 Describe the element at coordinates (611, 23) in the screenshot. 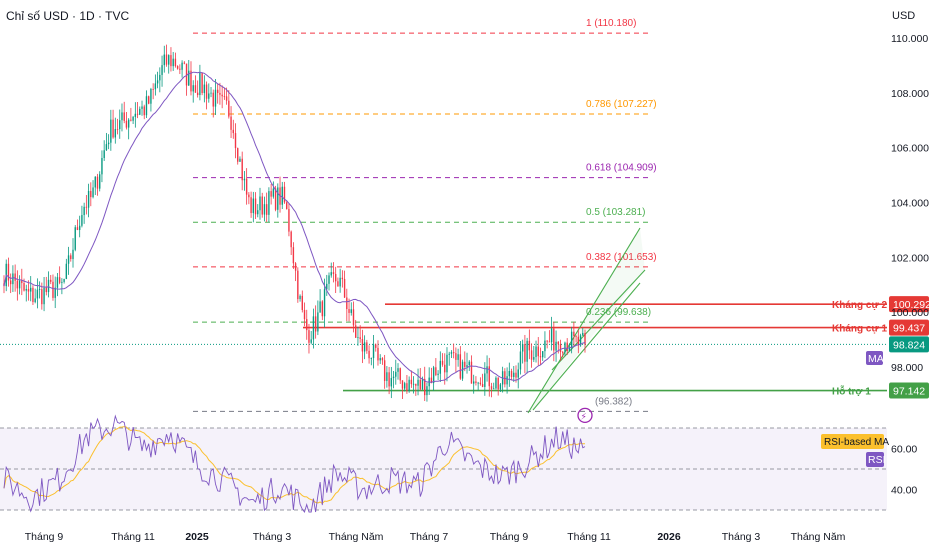

I see `fib-label: 1 (110.180)` at that location.